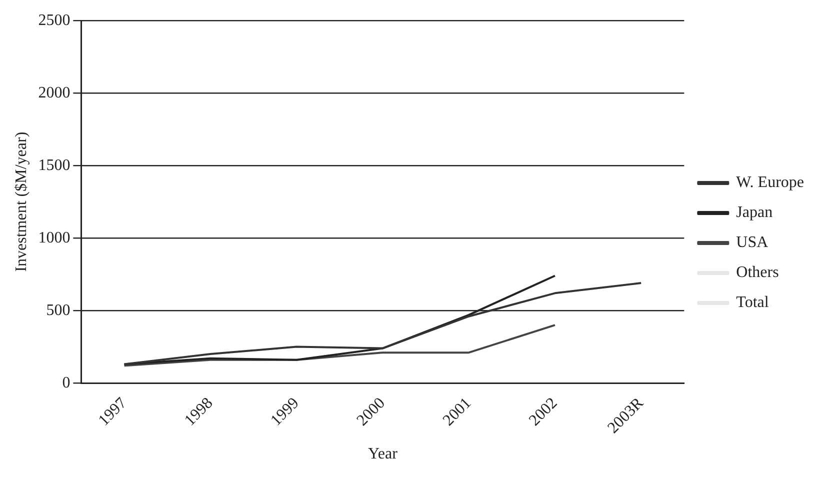 This screenshot has width=827, height=480. Describe the element at coordinates (752, 243) in the screenshot. I see `legend-label: USA` at that location.